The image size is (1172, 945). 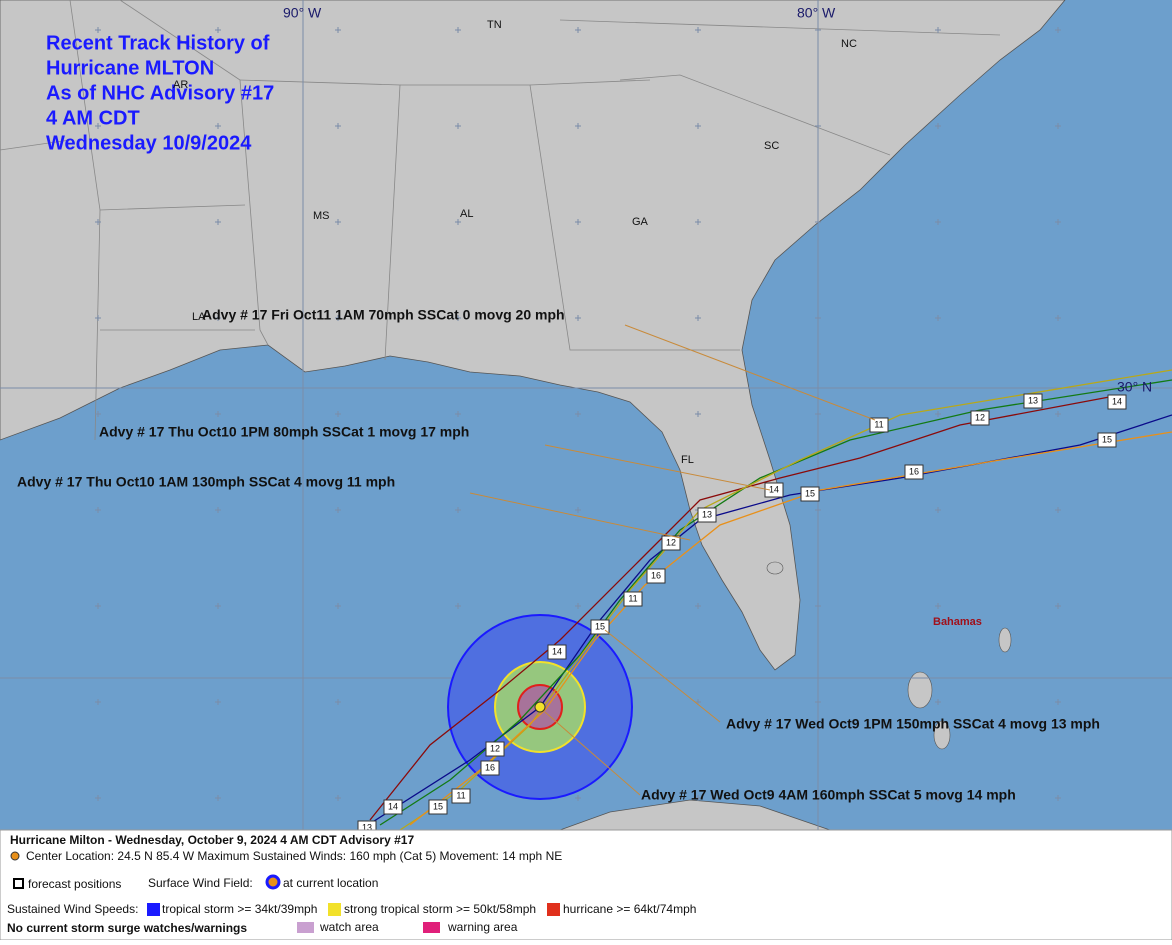 What do you see at coordinates (957, 622) in the screenshot?
I see `place-label: Bahamas` at bounding box center [957, 622].